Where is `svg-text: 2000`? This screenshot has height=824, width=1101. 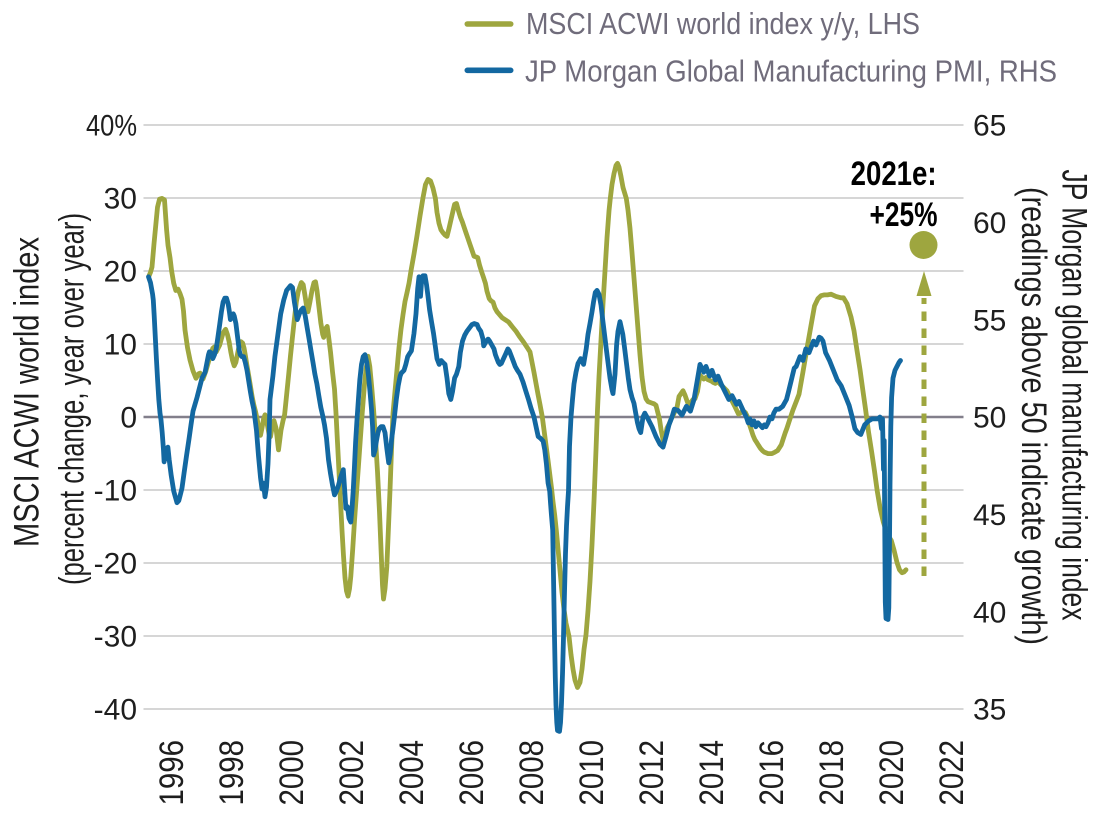
svg-text: 2000 is located at coordinates (292, 773).